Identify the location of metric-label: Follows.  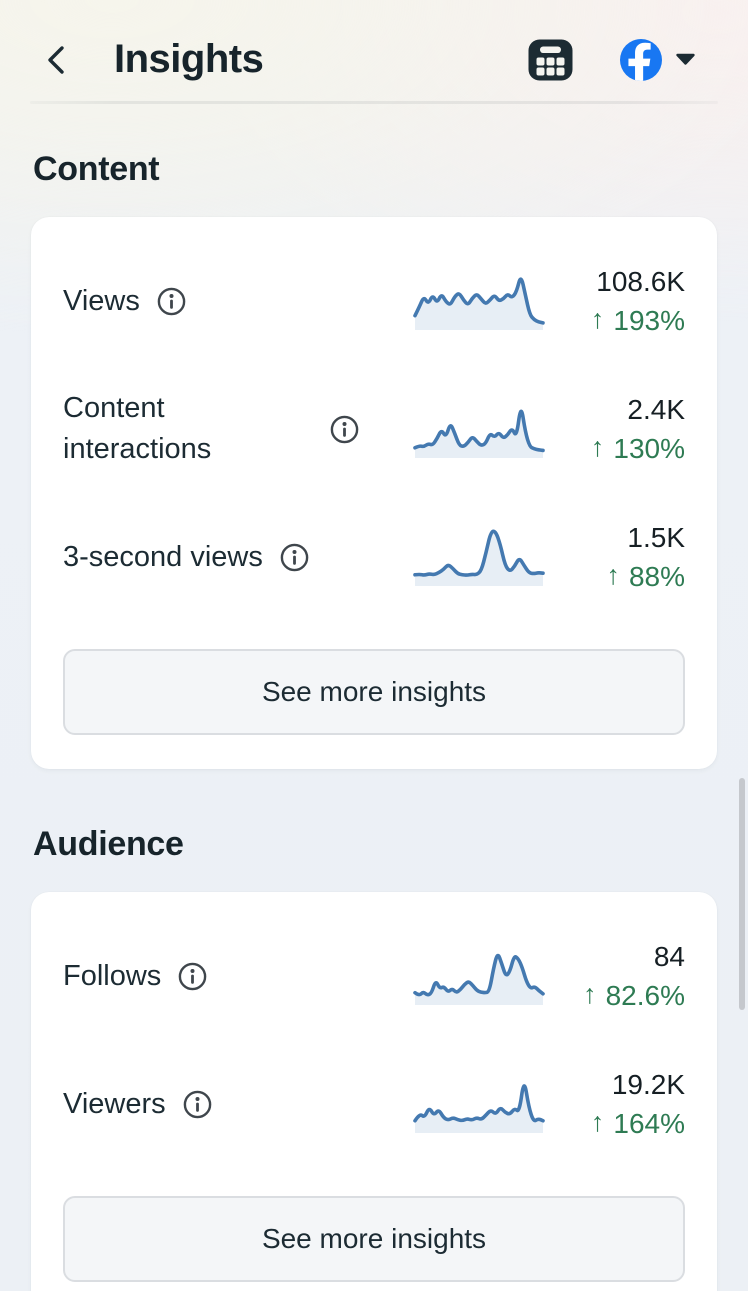
(238, 976).